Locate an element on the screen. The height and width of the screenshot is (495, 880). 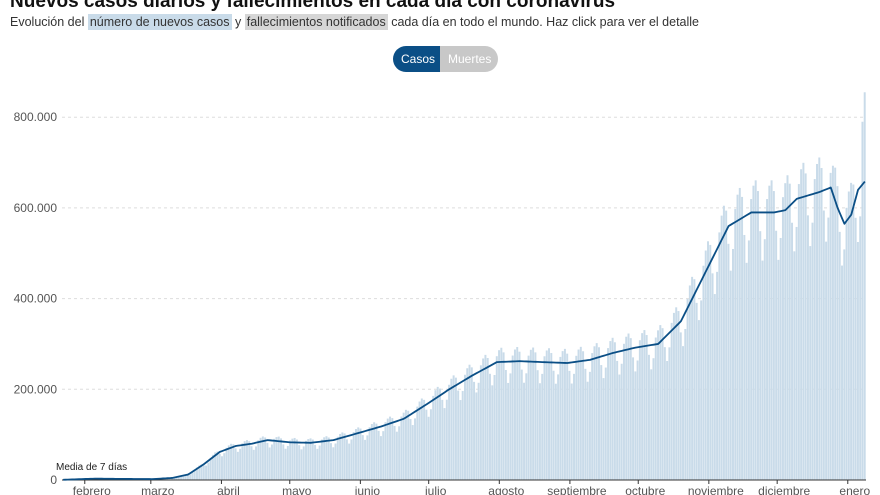
toggle-deaths-button: Muertes is located at coordinates (469, 59).